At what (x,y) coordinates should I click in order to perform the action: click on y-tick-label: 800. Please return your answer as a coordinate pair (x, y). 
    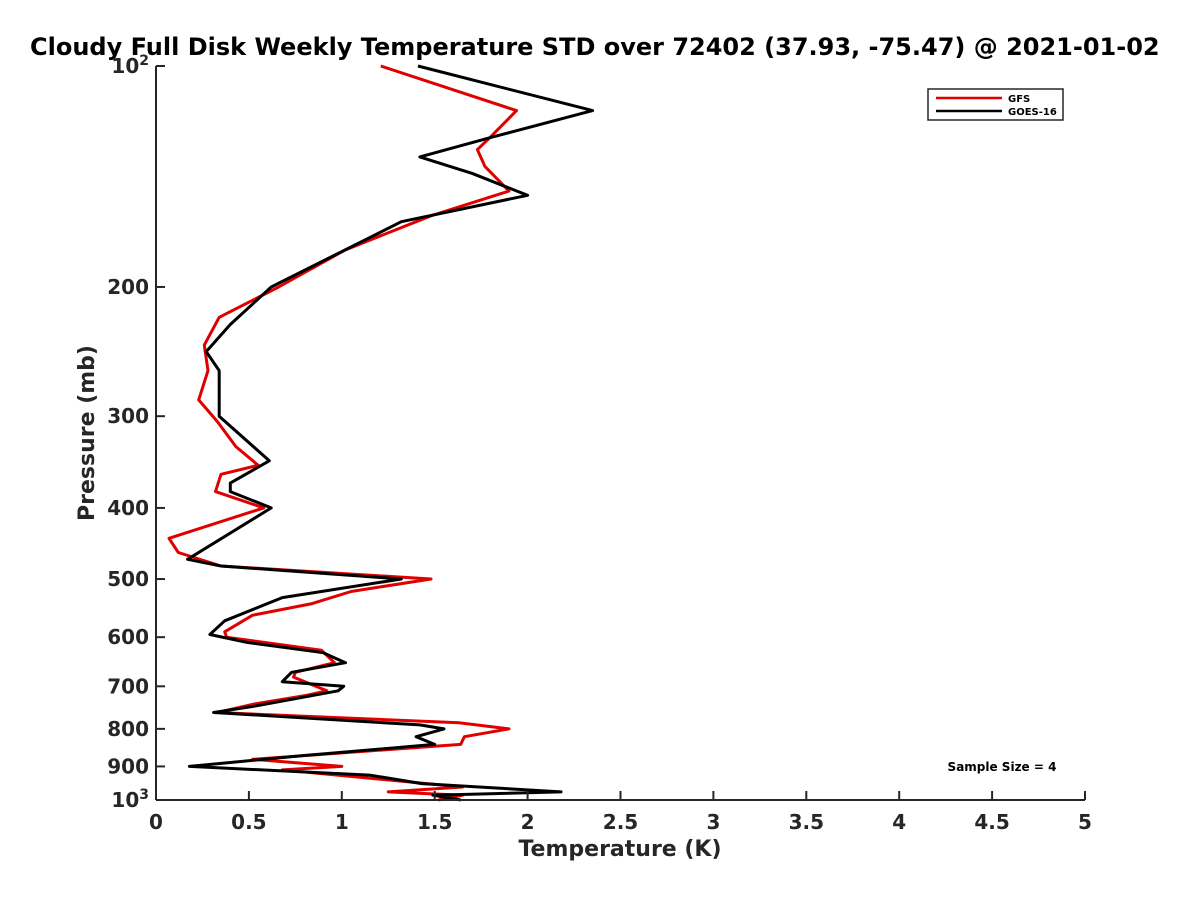
    Looking at the image, I should click on (128, 729).